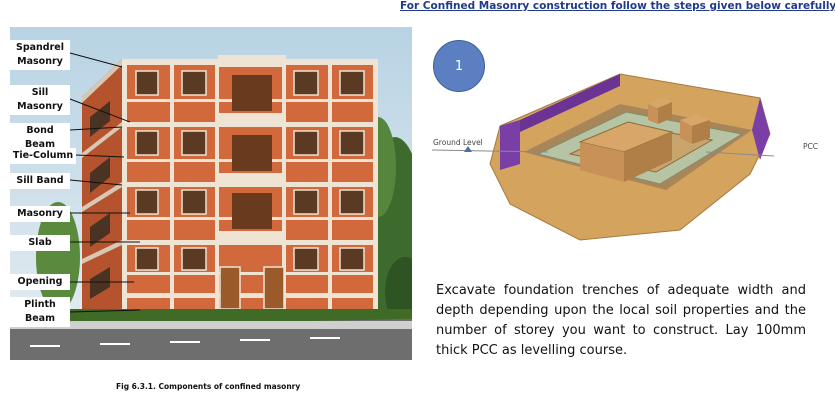  Describe the element at coordinates (40, 100) in the screenshot. I see `label-sill-masonry: Sill Masonry` at that location.